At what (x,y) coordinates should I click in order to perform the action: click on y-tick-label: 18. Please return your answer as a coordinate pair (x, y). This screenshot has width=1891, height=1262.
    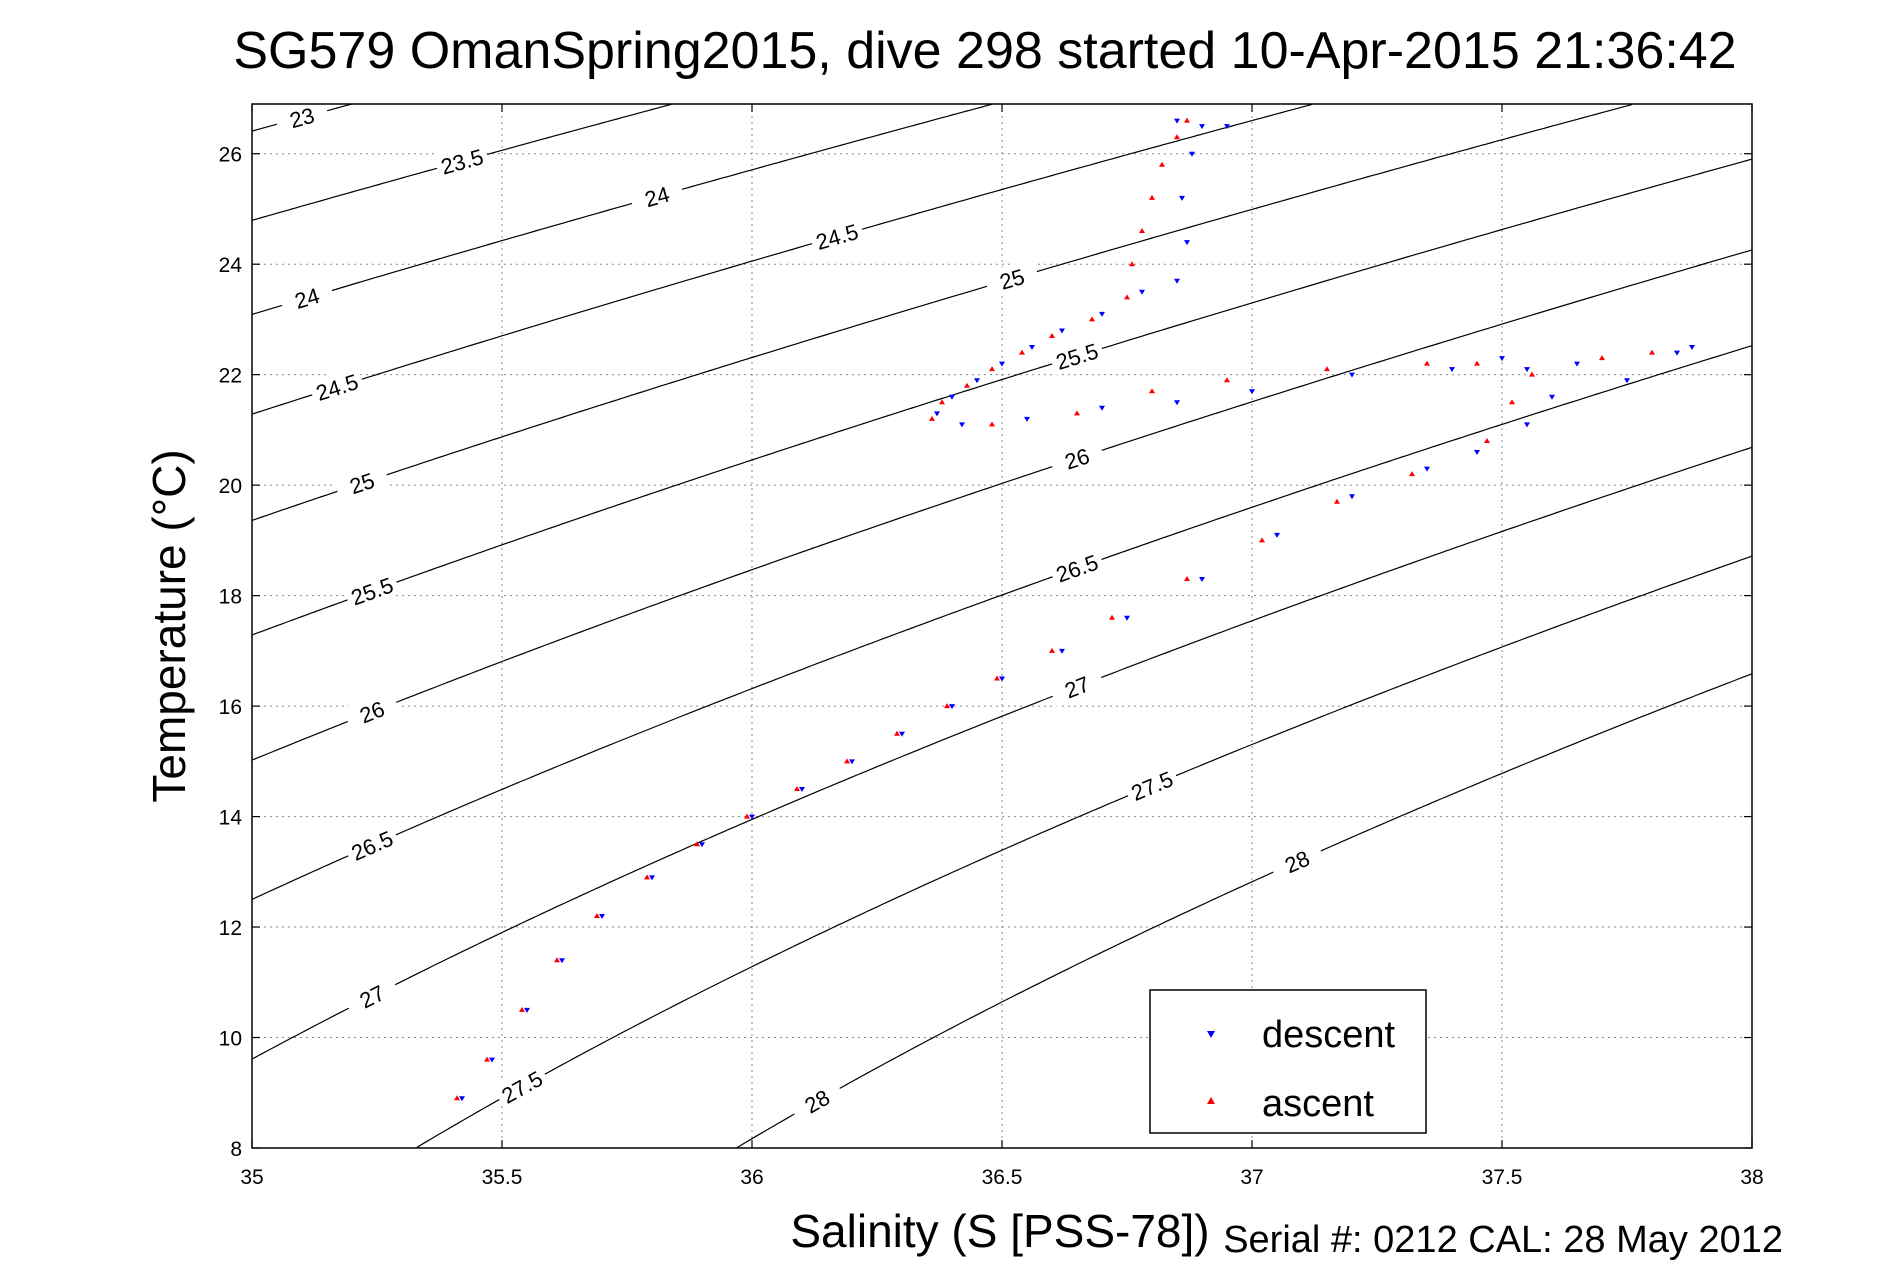
    Looking at the image, I should click on (230, 597).